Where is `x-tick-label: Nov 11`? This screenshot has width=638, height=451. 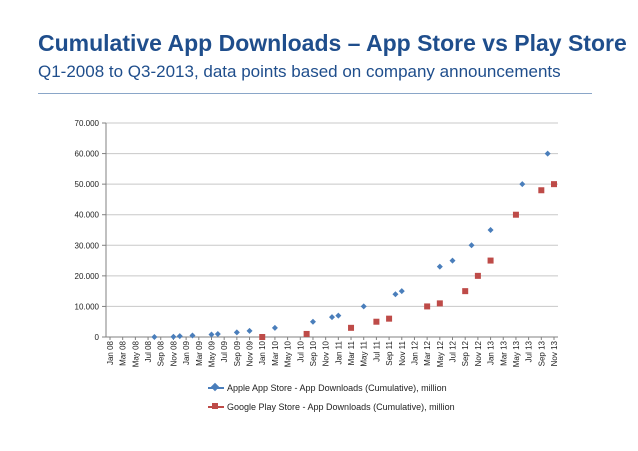
x-tick-label: Nov 11 is located at coordinates (402, 352).